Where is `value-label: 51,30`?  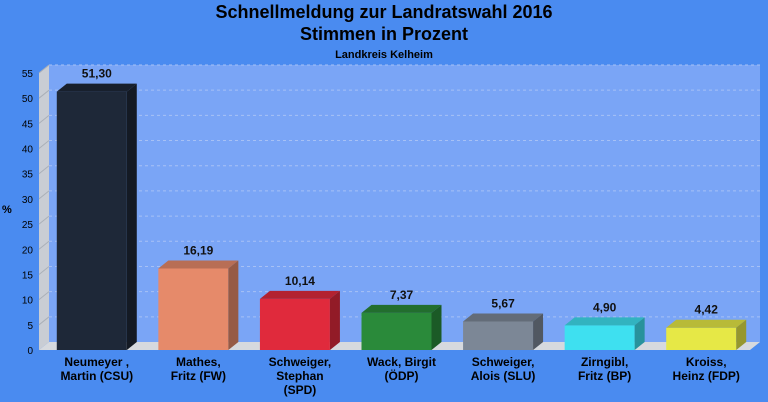 value-label: 51,30 is located at coordinates (97, 74).